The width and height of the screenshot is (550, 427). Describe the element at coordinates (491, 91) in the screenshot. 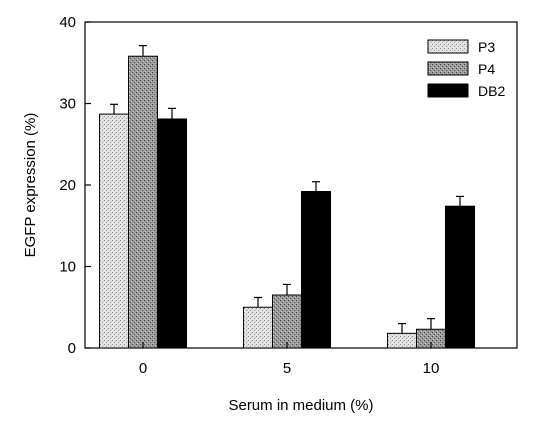

I see `legend-label-db2: DB2` at that location.